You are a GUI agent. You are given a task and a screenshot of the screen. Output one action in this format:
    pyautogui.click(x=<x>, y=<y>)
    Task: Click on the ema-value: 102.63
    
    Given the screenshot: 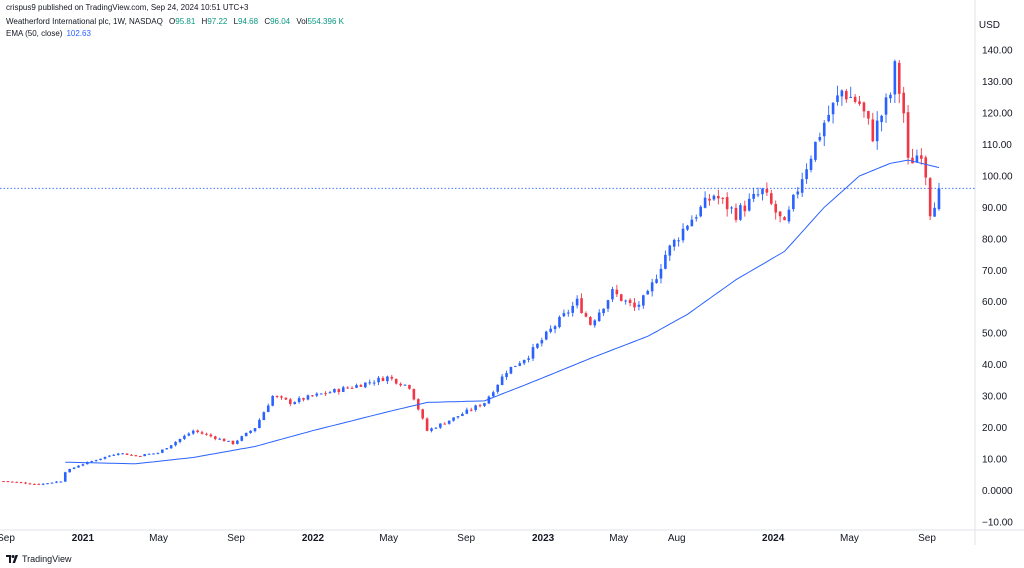 What is the action you would take?
    pyautogui.click(x=78, y=33)
    